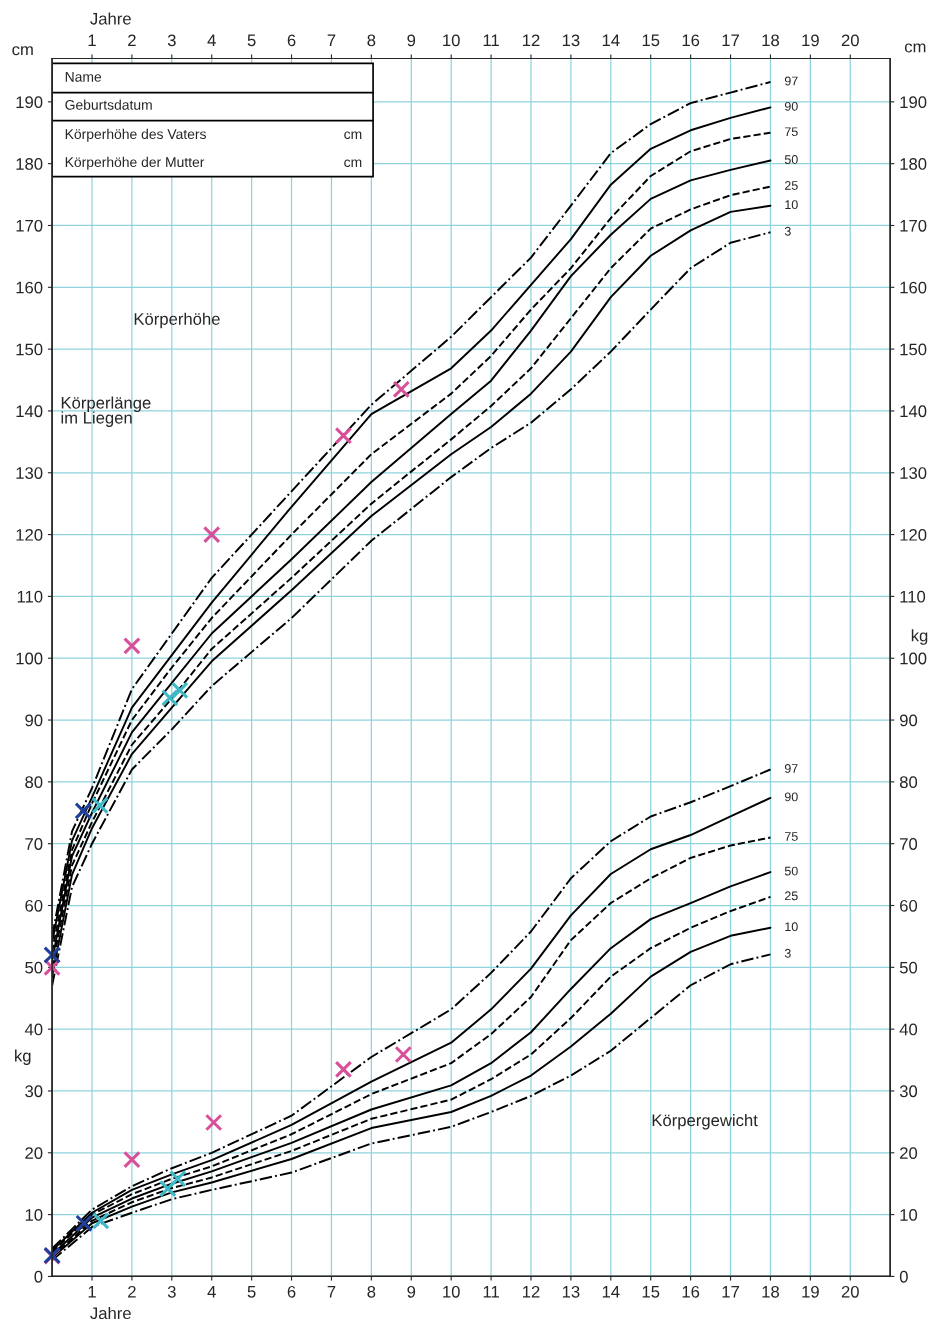 The width and height of the screenshot is (947, 1331). Describe the element at coordinates (810, 1291) in the screenshot. I see `x-tick-label: 19` at that location.